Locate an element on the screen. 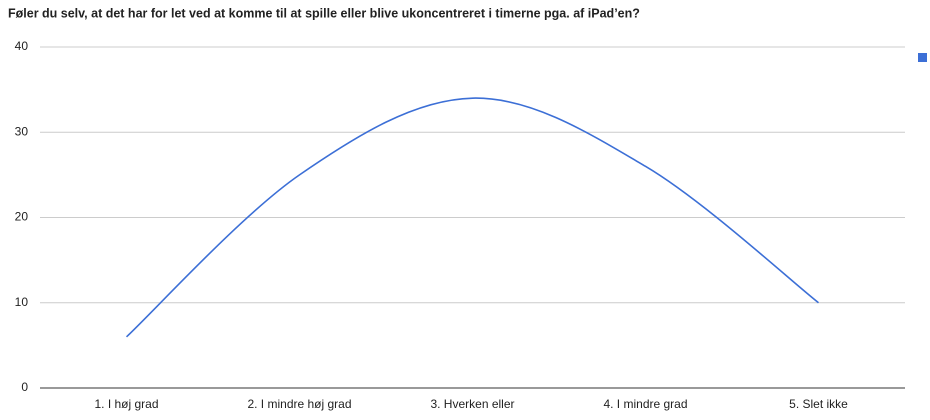 The height and width of the screenshot is (420, 930). x-tick-label: 3. Hverken eller is located at coordinates (472, 404).